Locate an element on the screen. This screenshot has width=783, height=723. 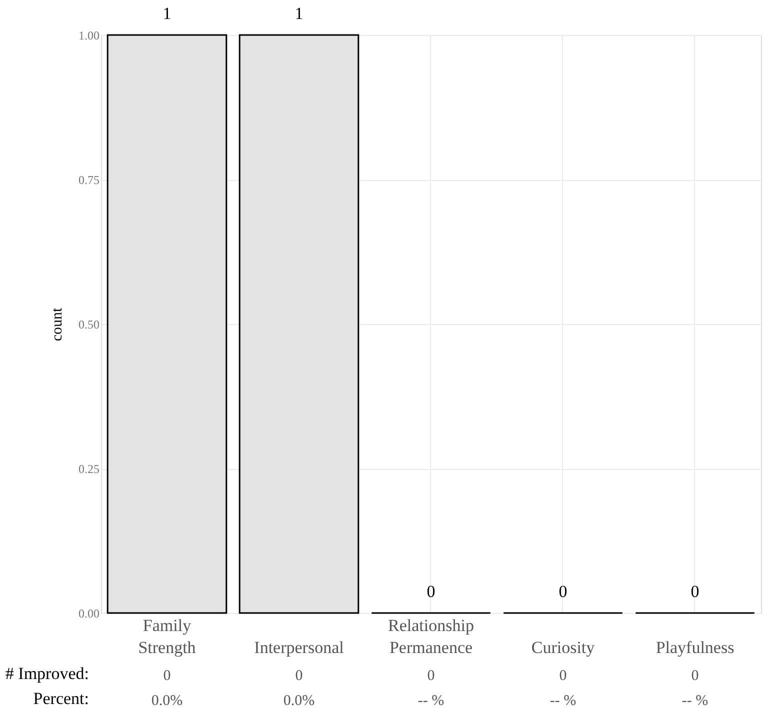
y-axis-title: count is located at coordinates (58, 324).